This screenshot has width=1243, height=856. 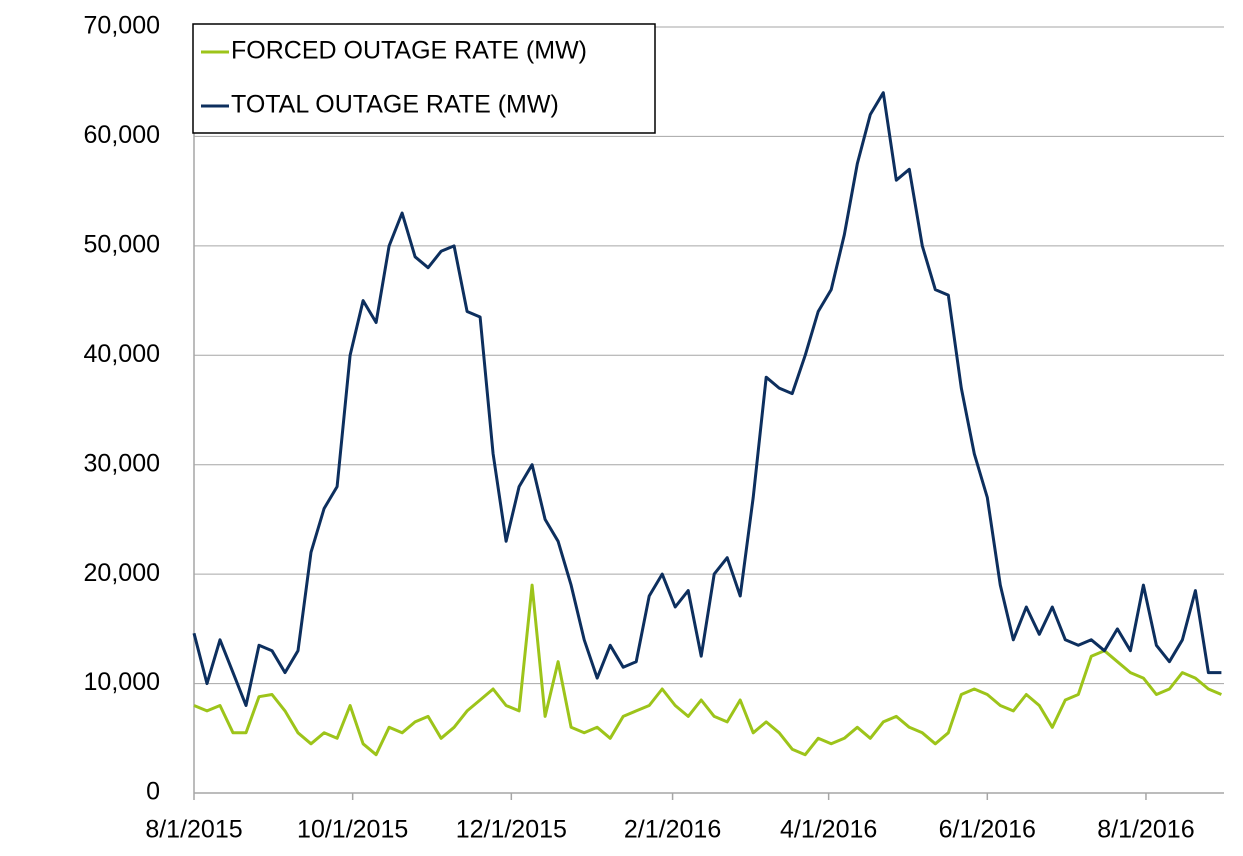 What do you see at coordinates (153, 792) in the screenshot?
I see `y-tick-label: 0` at bounding box center [153, 792].